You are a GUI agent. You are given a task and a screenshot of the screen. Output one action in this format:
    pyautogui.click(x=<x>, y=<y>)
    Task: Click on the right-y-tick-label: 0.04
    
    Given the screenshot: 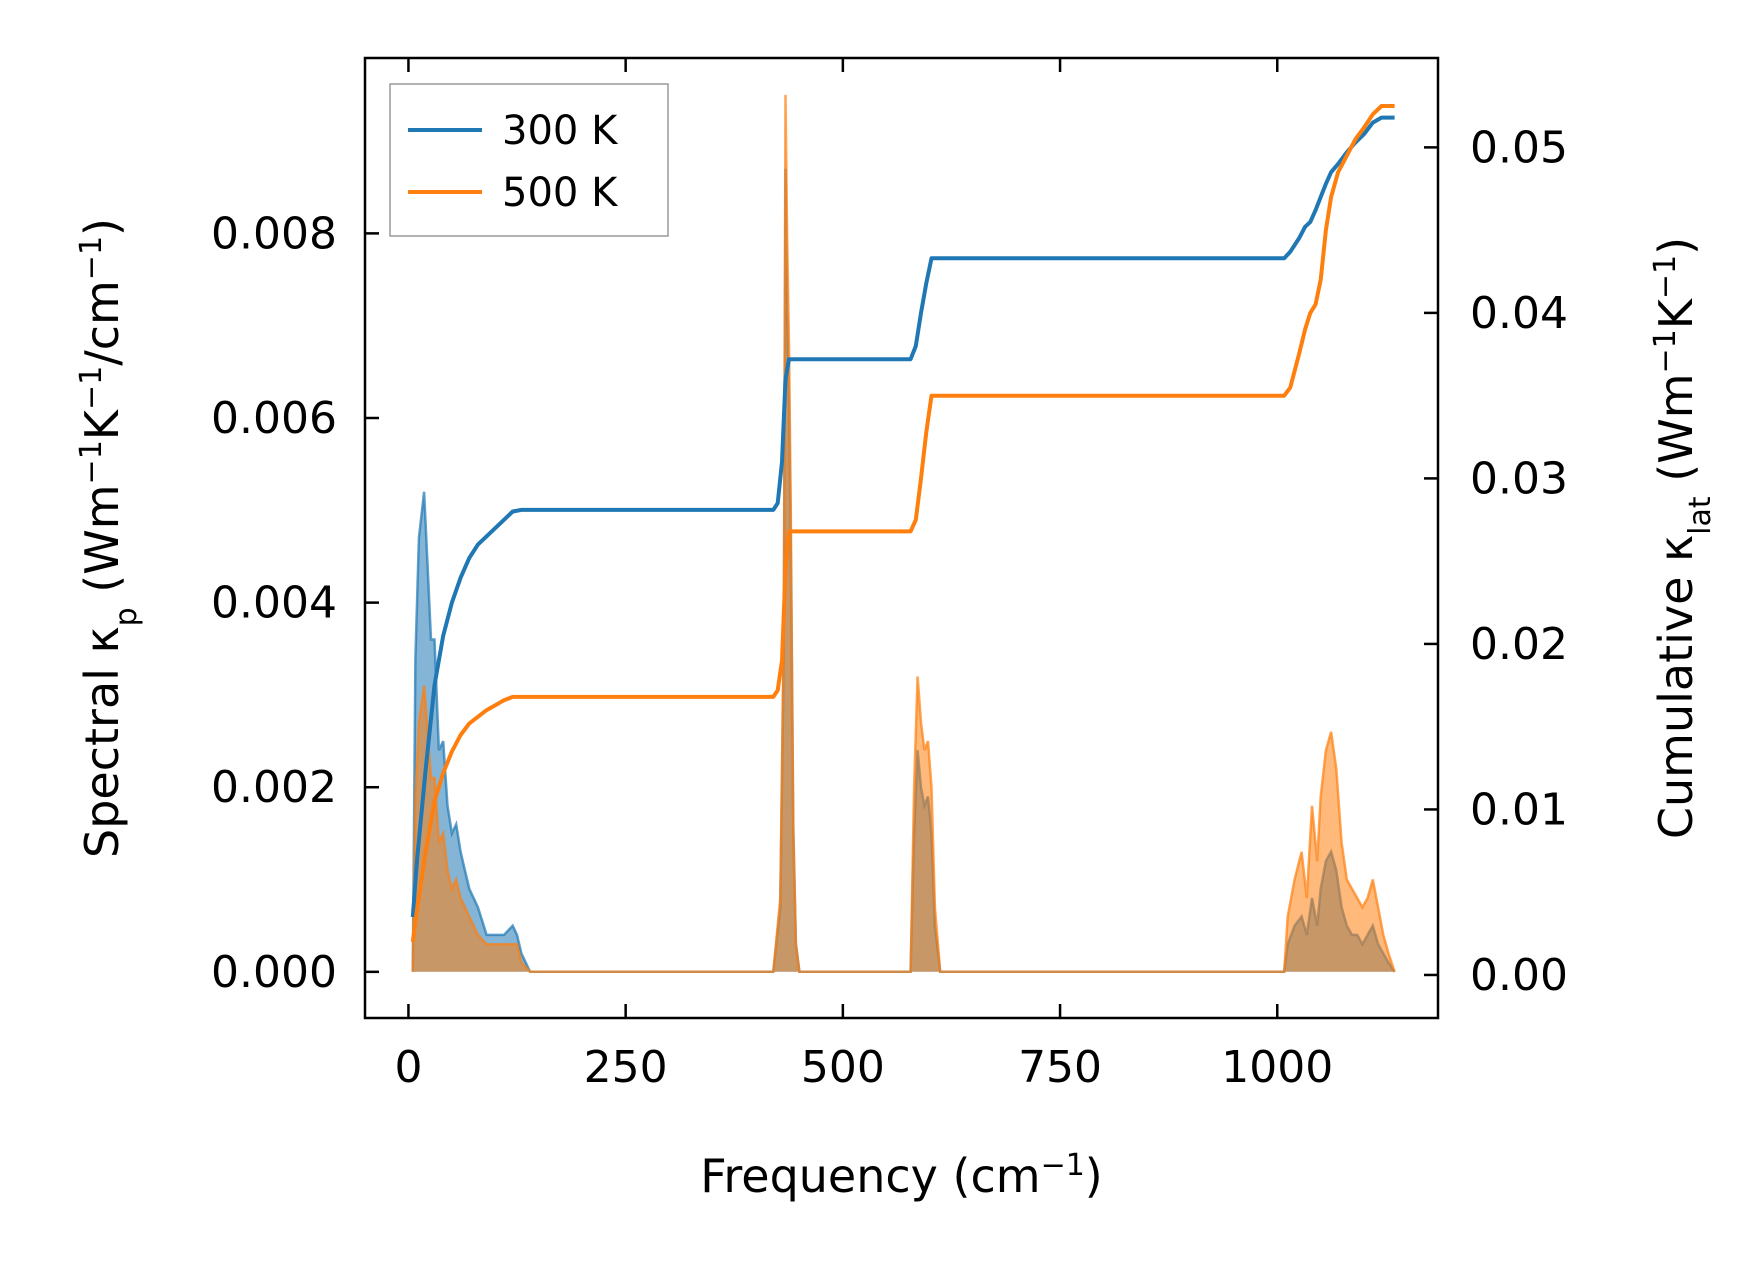 What is the action you would take?
    pyautogui.click(x=1519, y=313)
    